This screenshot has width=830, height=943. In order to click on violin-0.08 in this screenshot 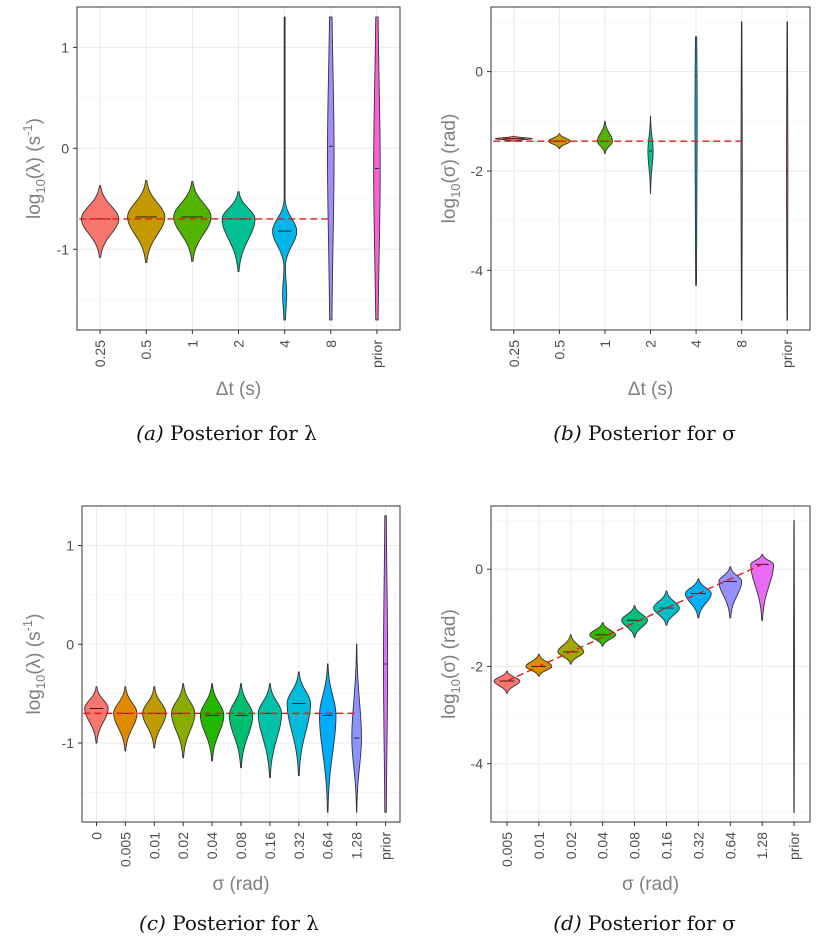, I will do `click(241, 726)`.